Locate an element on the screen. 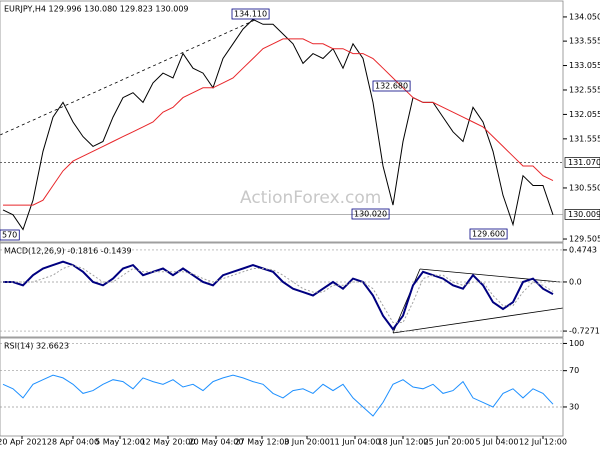 Image resolution: width=600 pixels, height=450 pixels. y-tick-label: 131.555 is located at coordinates (584, 138).